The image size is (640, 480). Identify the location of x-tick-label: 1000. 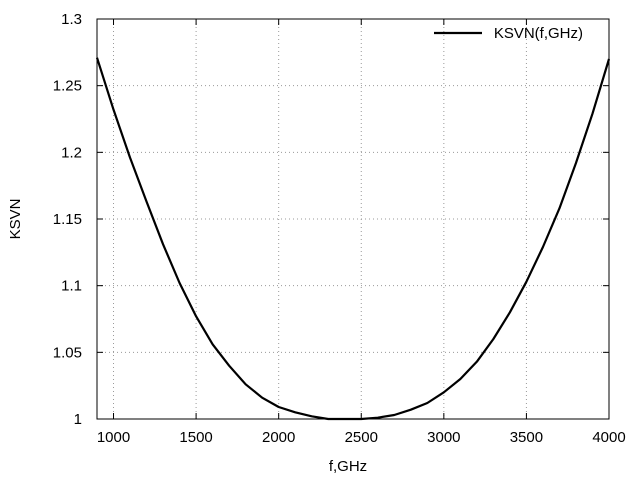
(113, 437).